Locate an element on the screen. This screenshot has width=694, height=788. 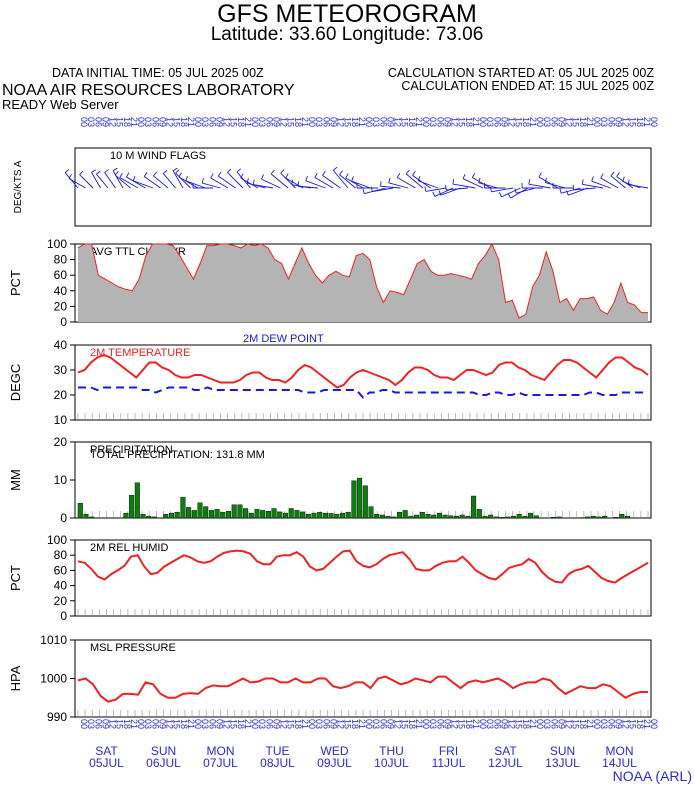
date-label-4: 09JUL is located at coordinates (334, 763).